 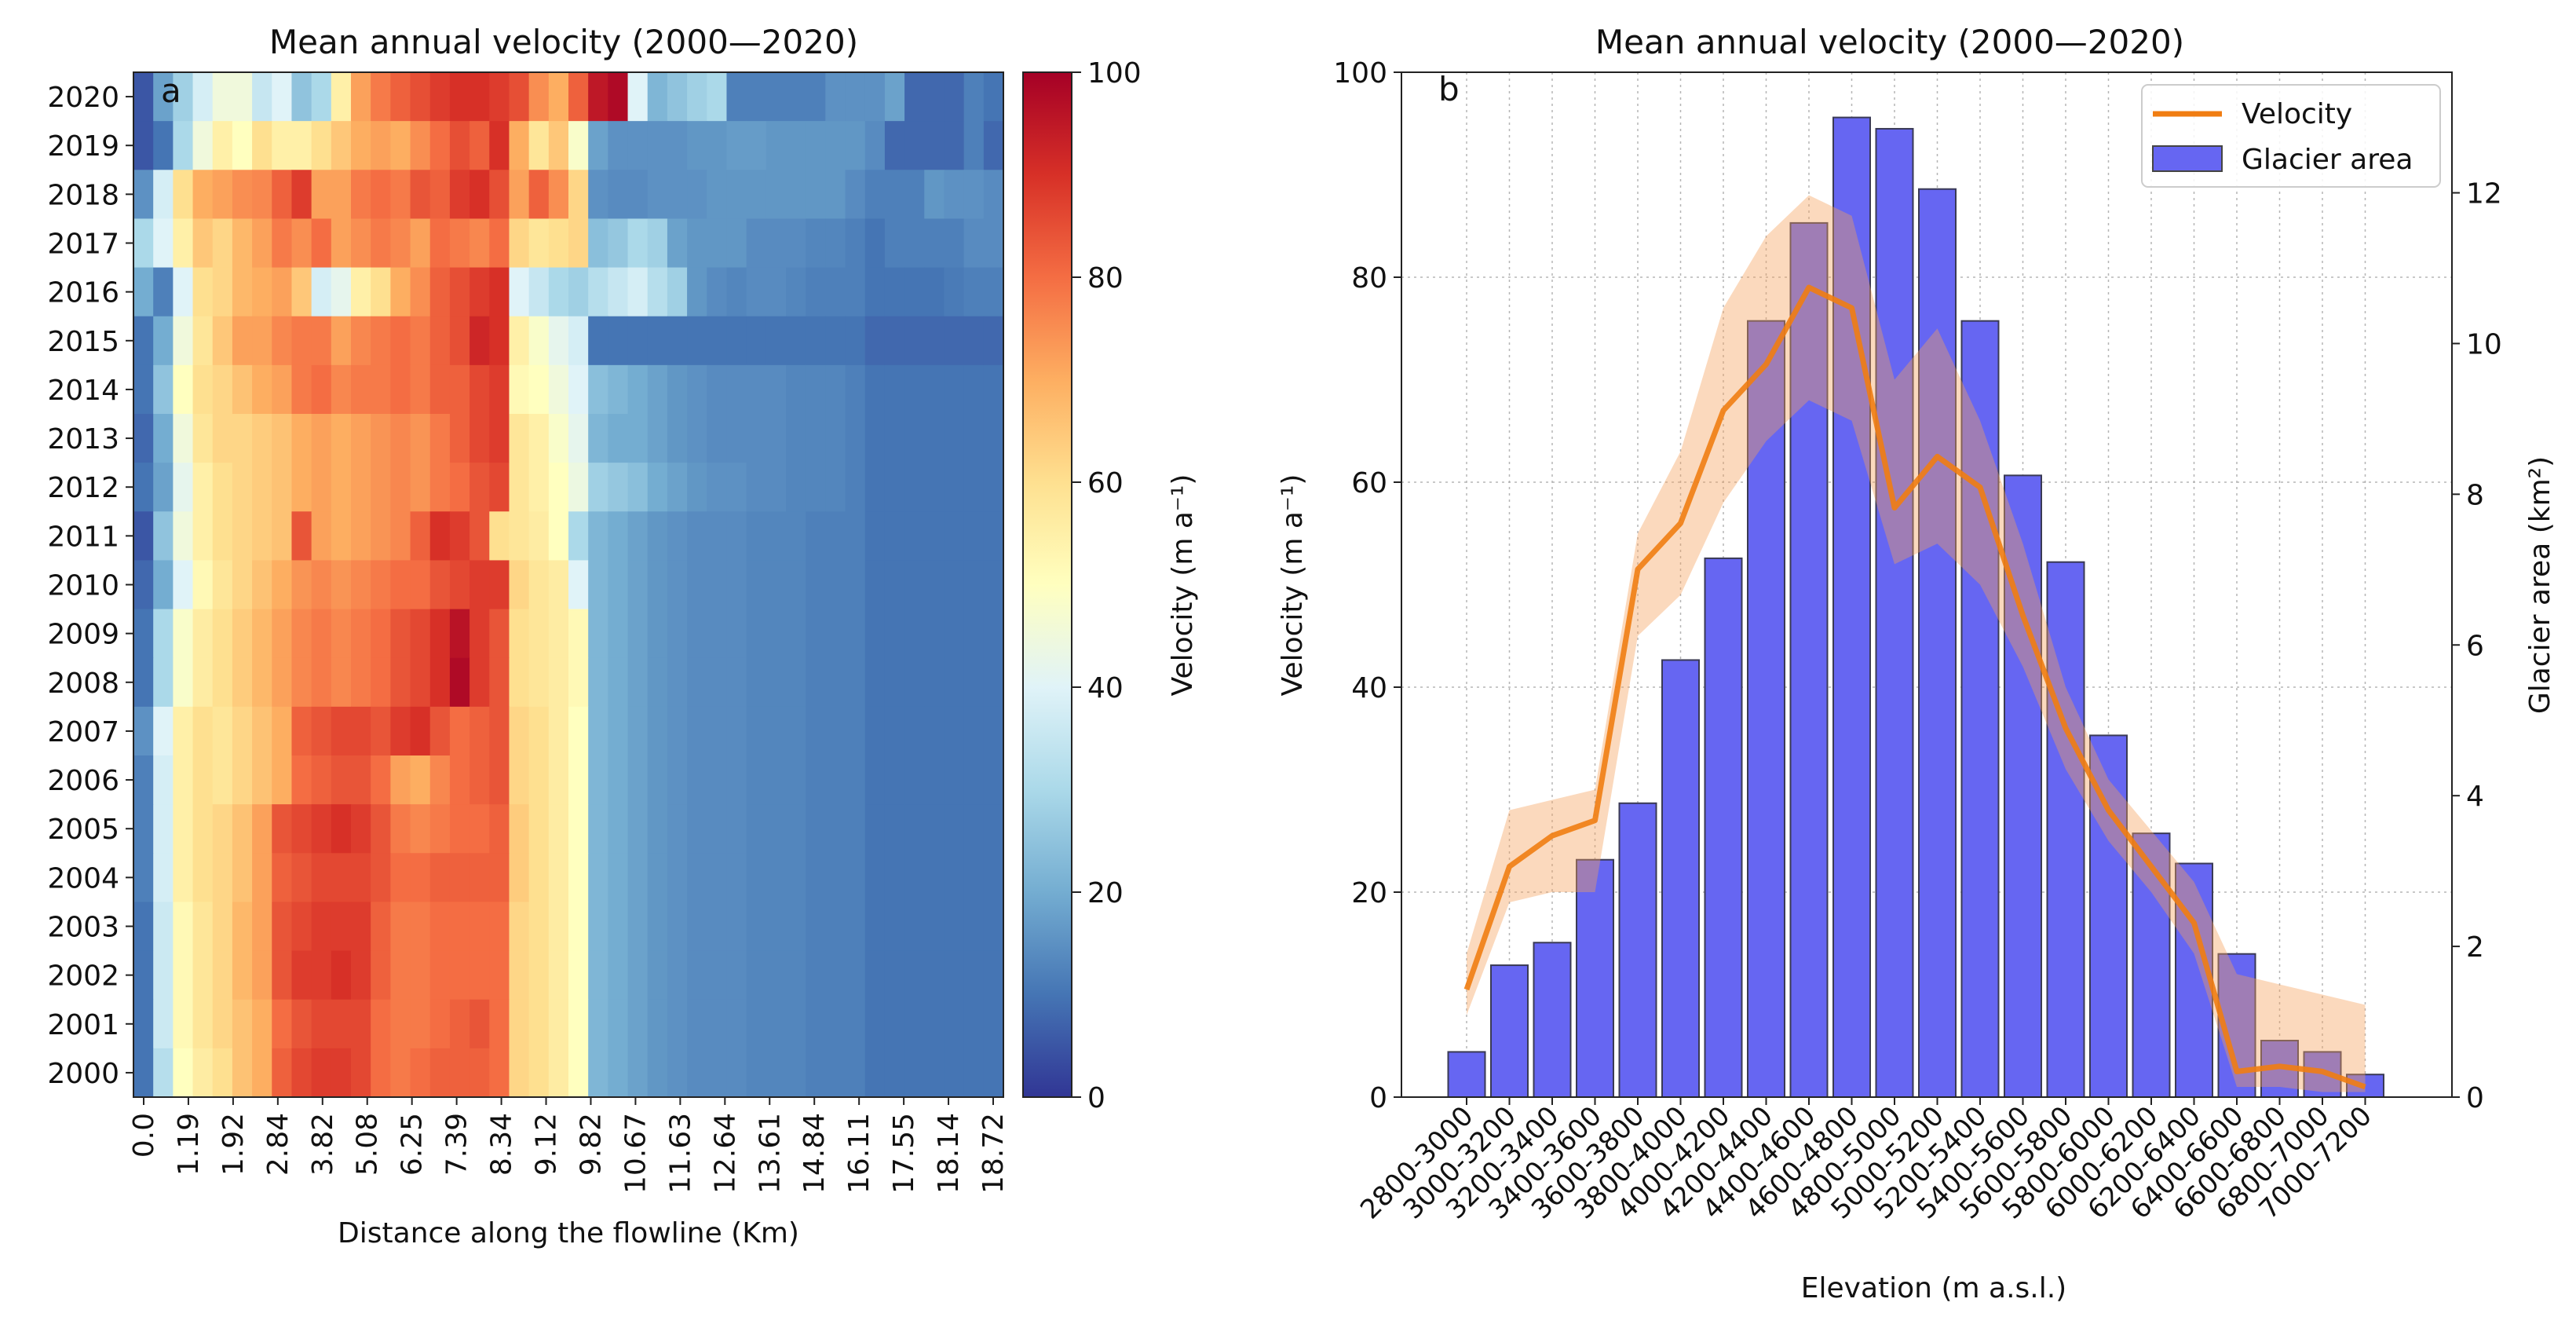 I want to click on year-tick-label: 2009, so click(x=83, y=635).